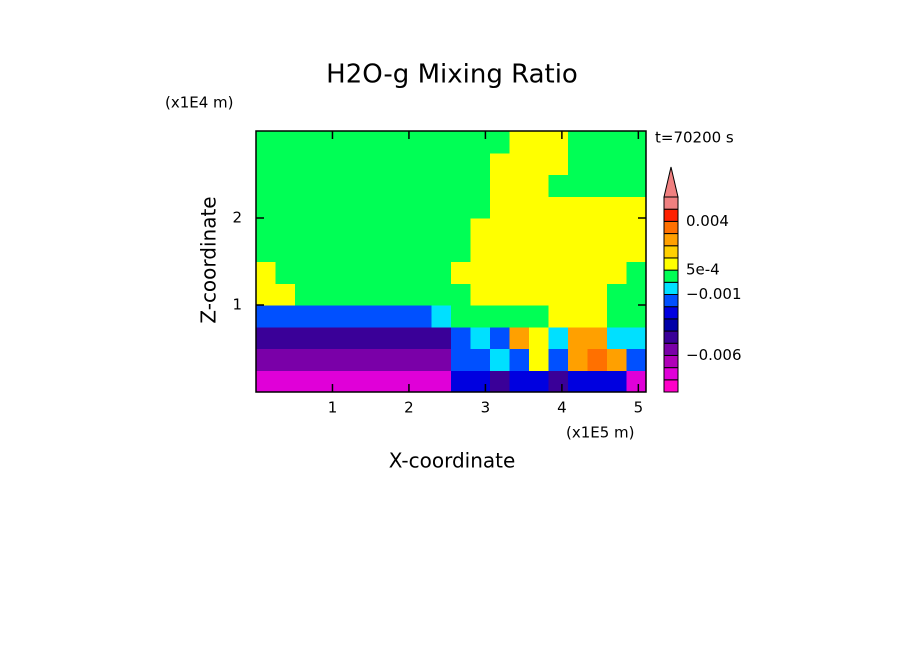  What do you see at coordinates (671, 182) in the screenshot?
I see `colorbar-extend` at bounding box center [671, 182].